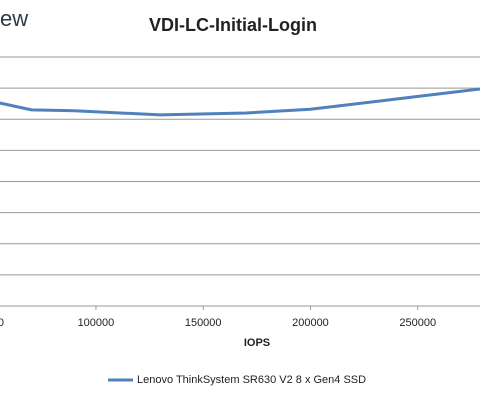  Describe the element at coordinates (203, 323) in the screenshot. I see `x-tick-label: 150000` at that location.